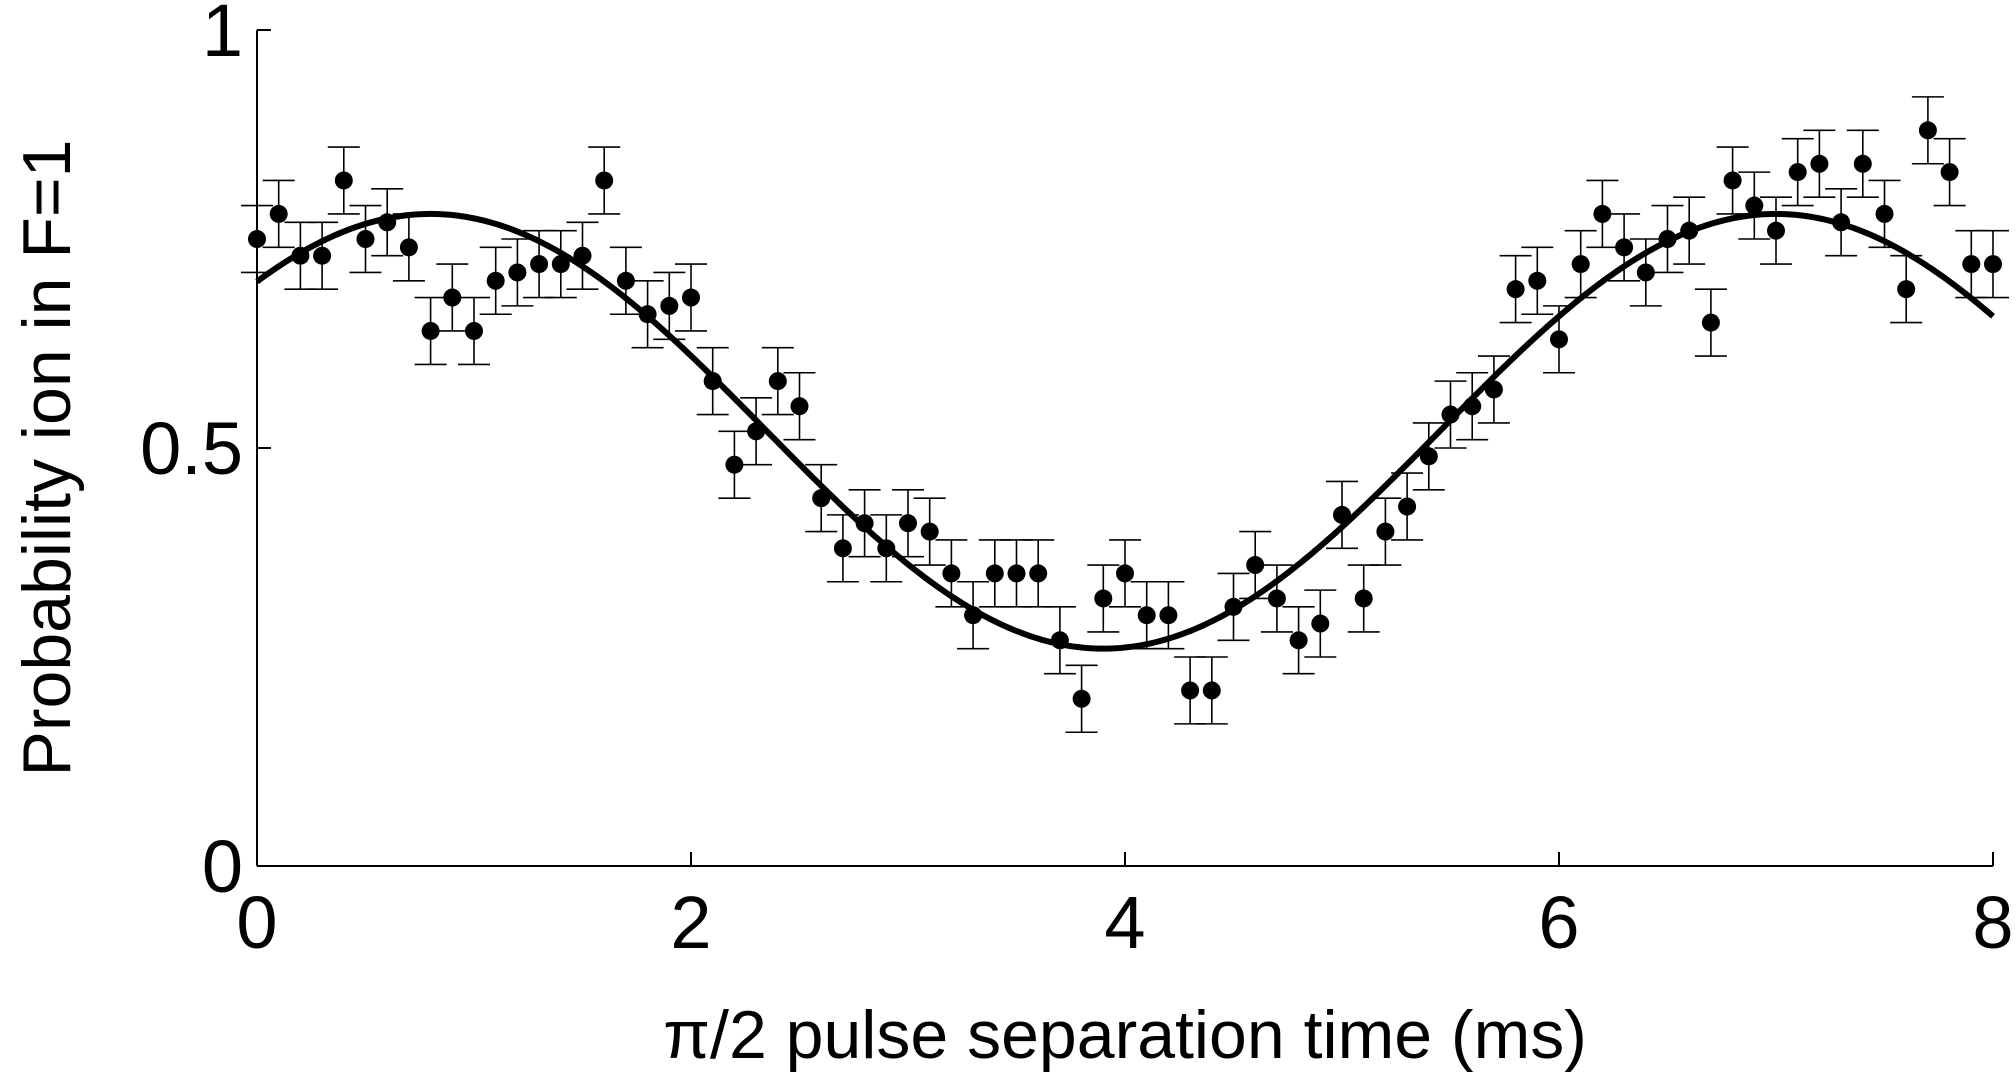 The height and width of the screenshot is (1077, 2016). Describe the element at coordinates (222, 36) in the screenshot. I see `y-tick-label: 1` at that location.